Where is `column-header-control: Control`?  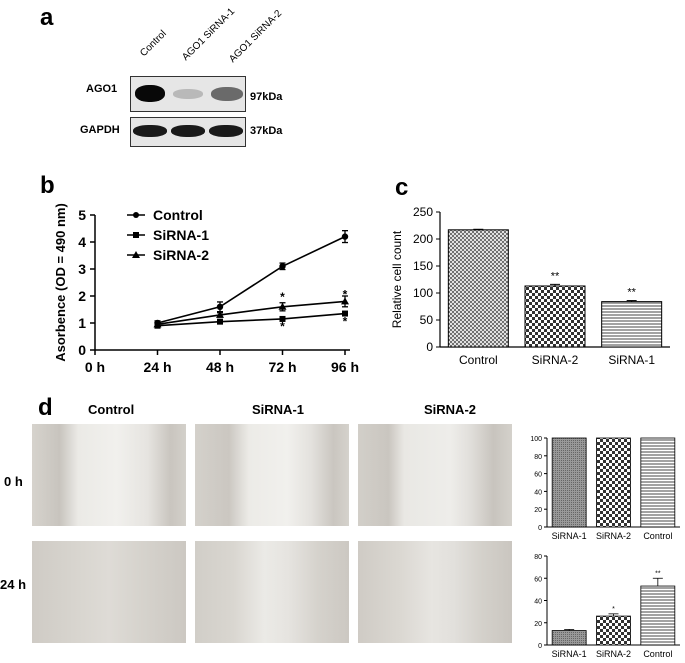 column-header-control: Control is located at coordinates (111, 409).